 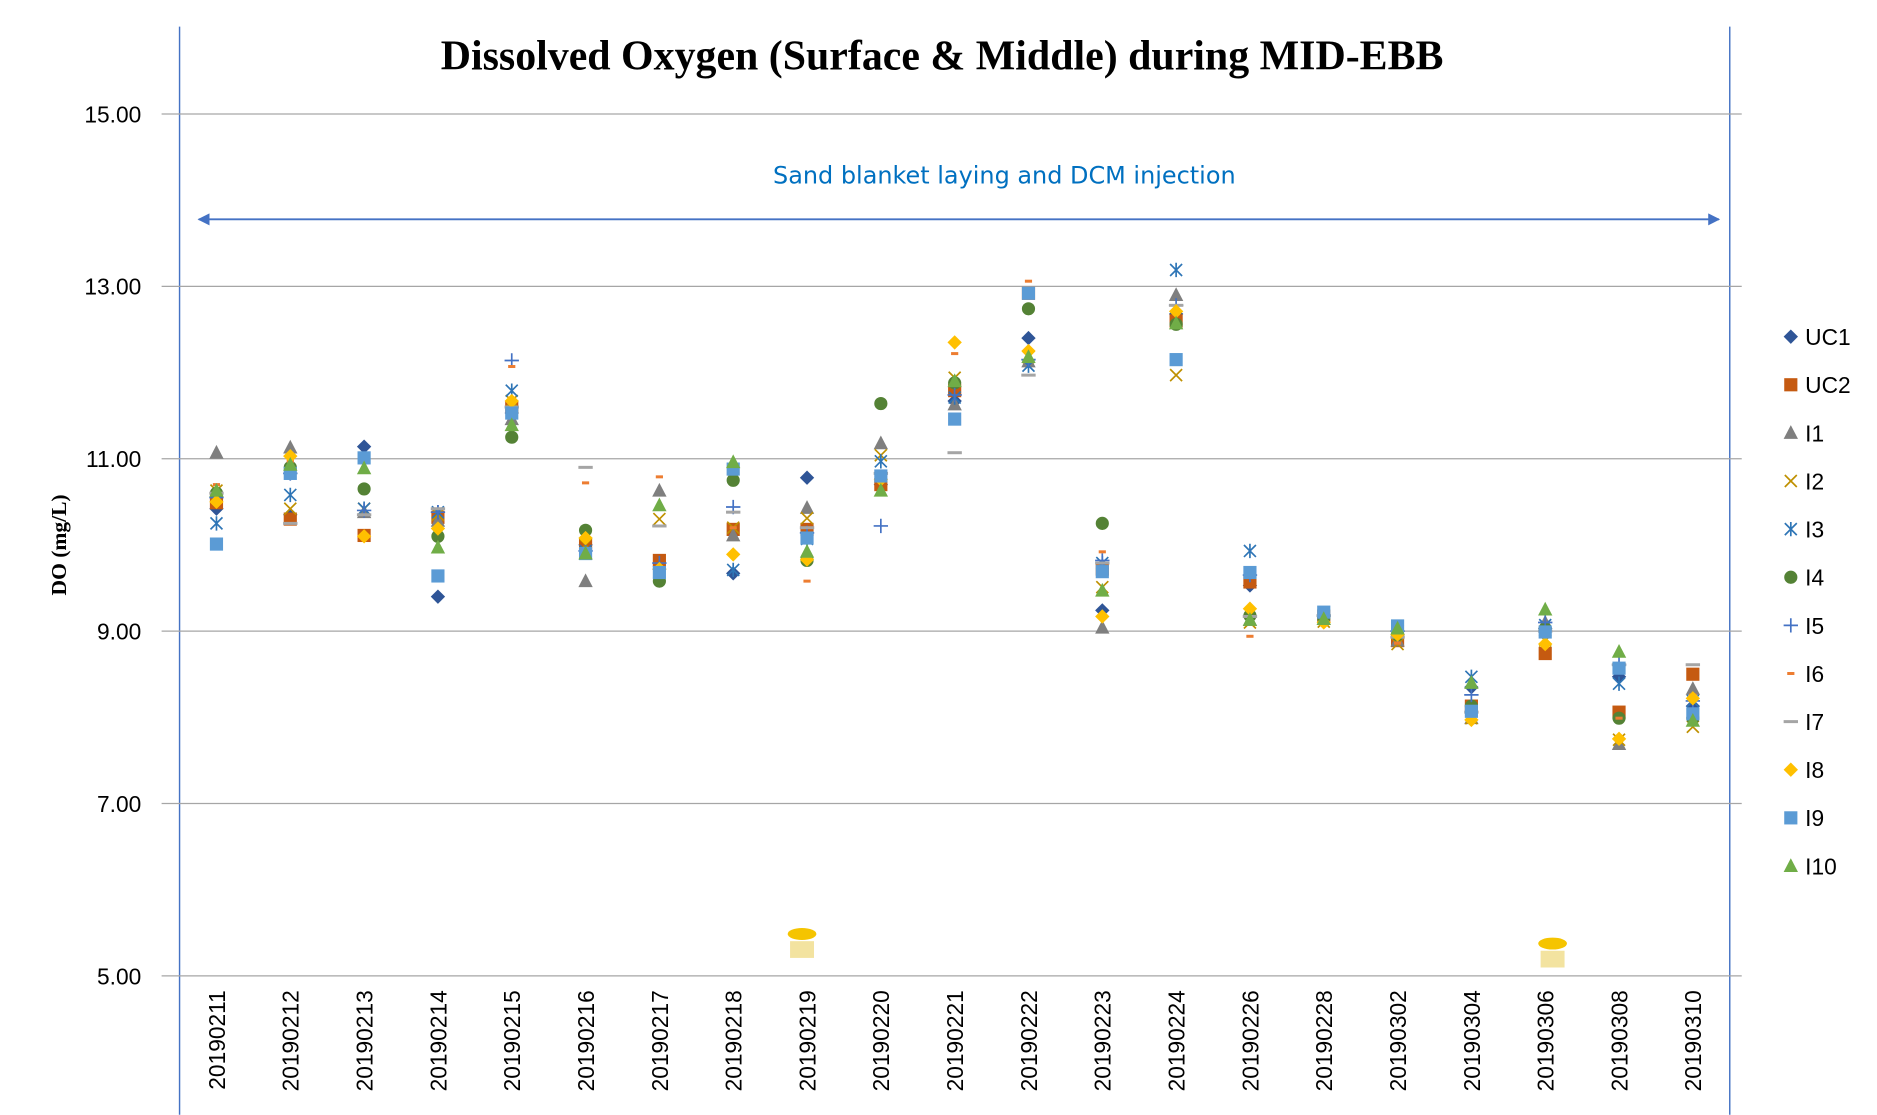 What do you see at coordinates (1546, 1040) in the screenshot?
I see `x-tick-label: 20190306` at bounding box center [1546, 1040].